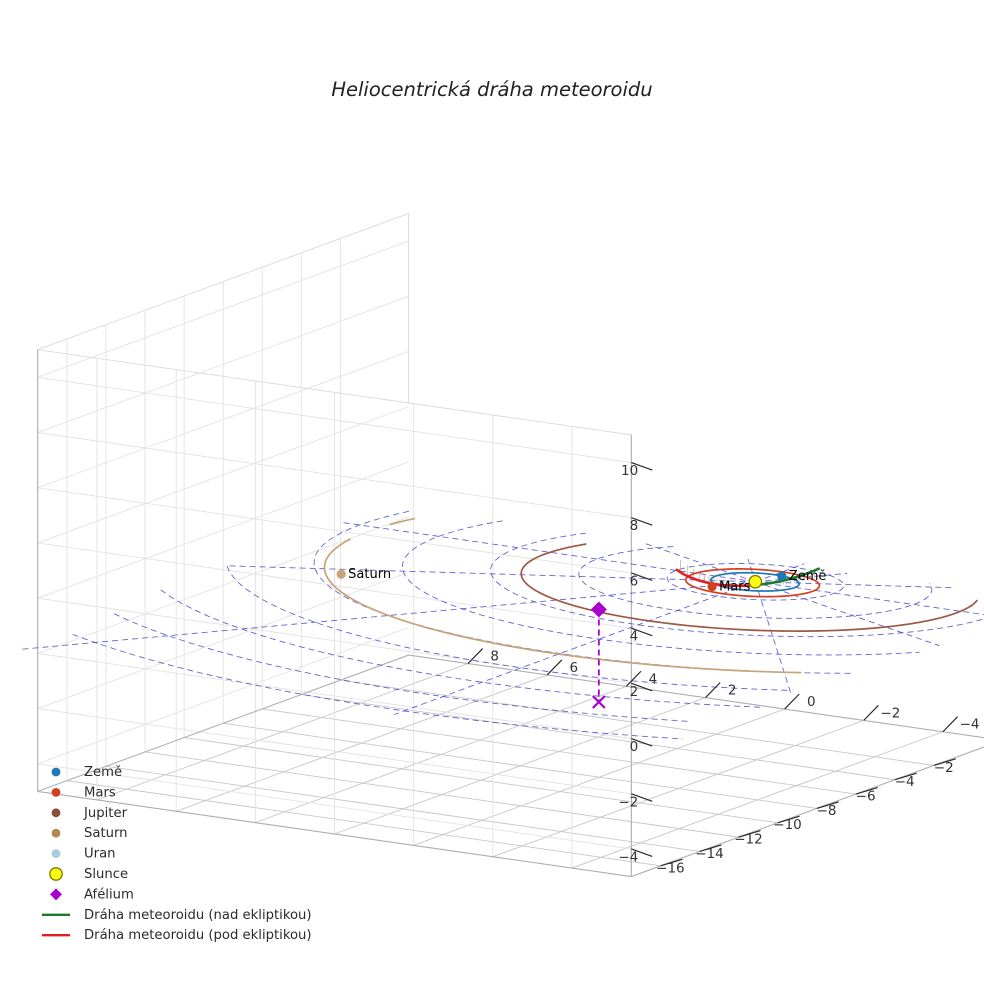 Image resolution: width=984 pixels, height=984 pixels. Describe the element at coordinates (105, 813) in the screenshot. I see `legend-label: Jupiter` at that location.